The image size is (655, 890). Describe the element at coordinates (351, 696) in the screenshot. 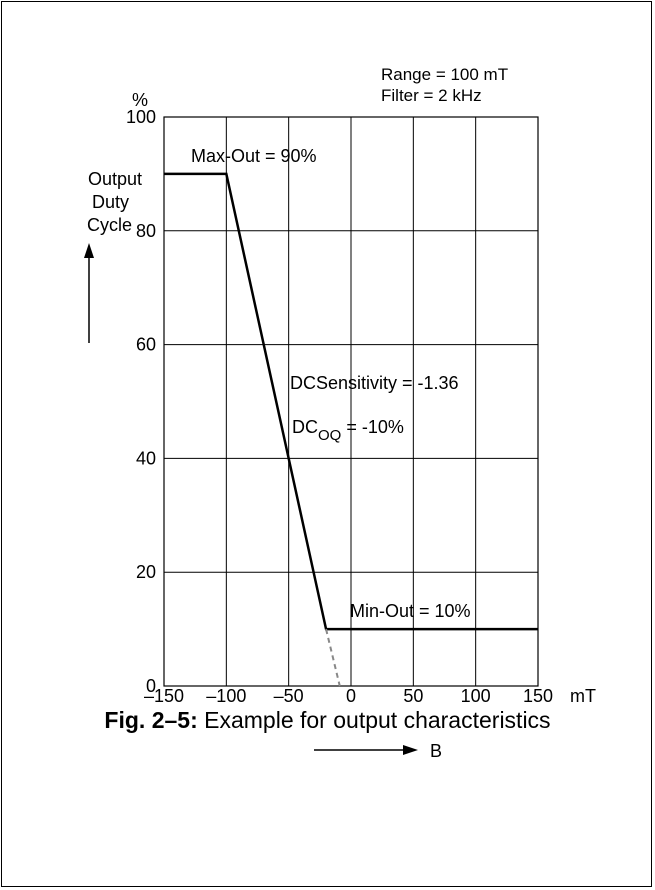

I see `x-tick-label: 0` at that location.